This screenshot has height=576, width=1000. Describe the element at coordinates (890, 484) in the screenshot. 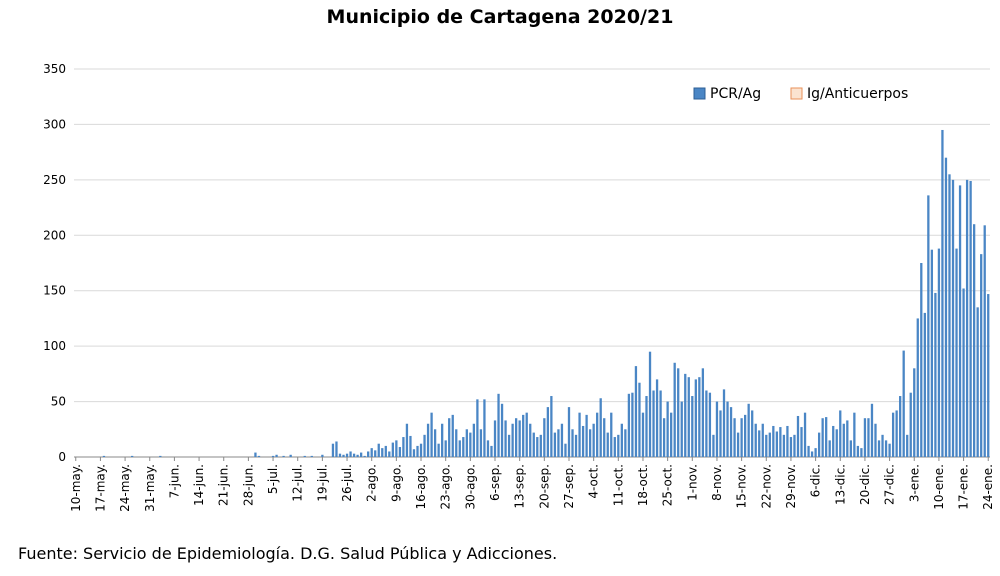

I see `x-tick-label: 27-dic.` at that location.